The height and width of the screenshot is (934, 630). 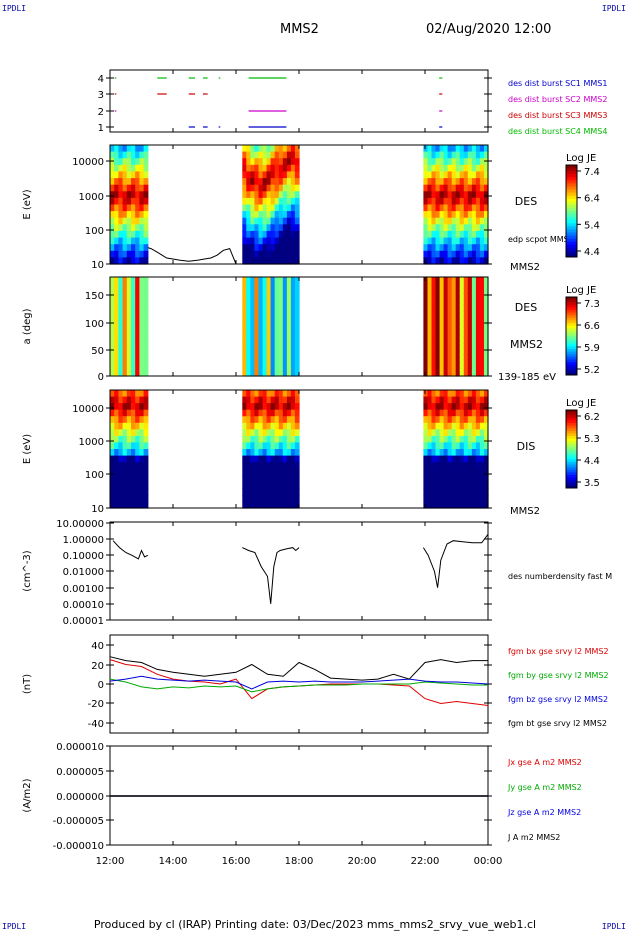 I want to click on y-tick-label: 0.000005, so click(x=80, y=772).